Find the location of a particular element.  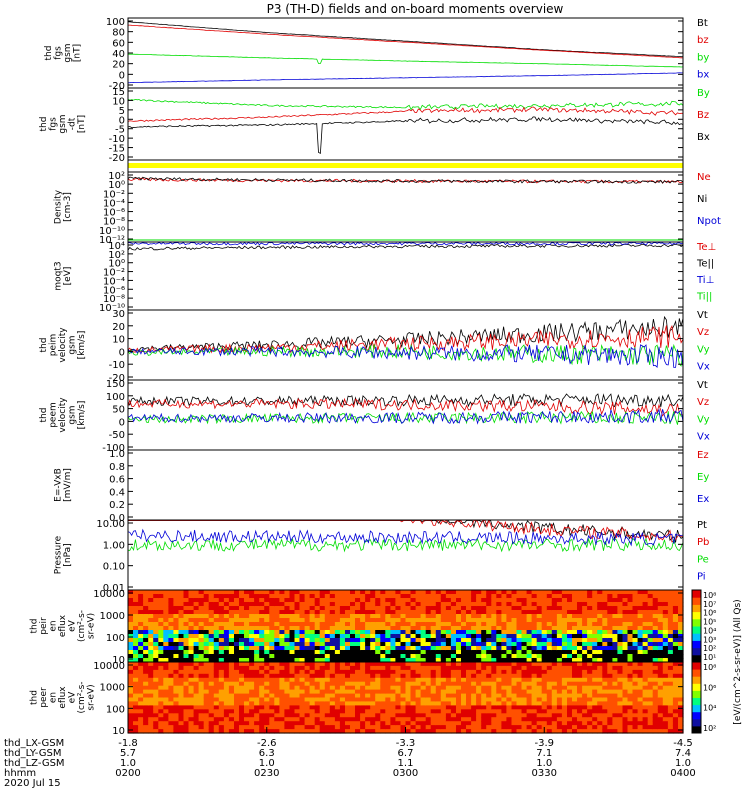

ylabel-line: [km/s] is located at coordinates (82, 415).